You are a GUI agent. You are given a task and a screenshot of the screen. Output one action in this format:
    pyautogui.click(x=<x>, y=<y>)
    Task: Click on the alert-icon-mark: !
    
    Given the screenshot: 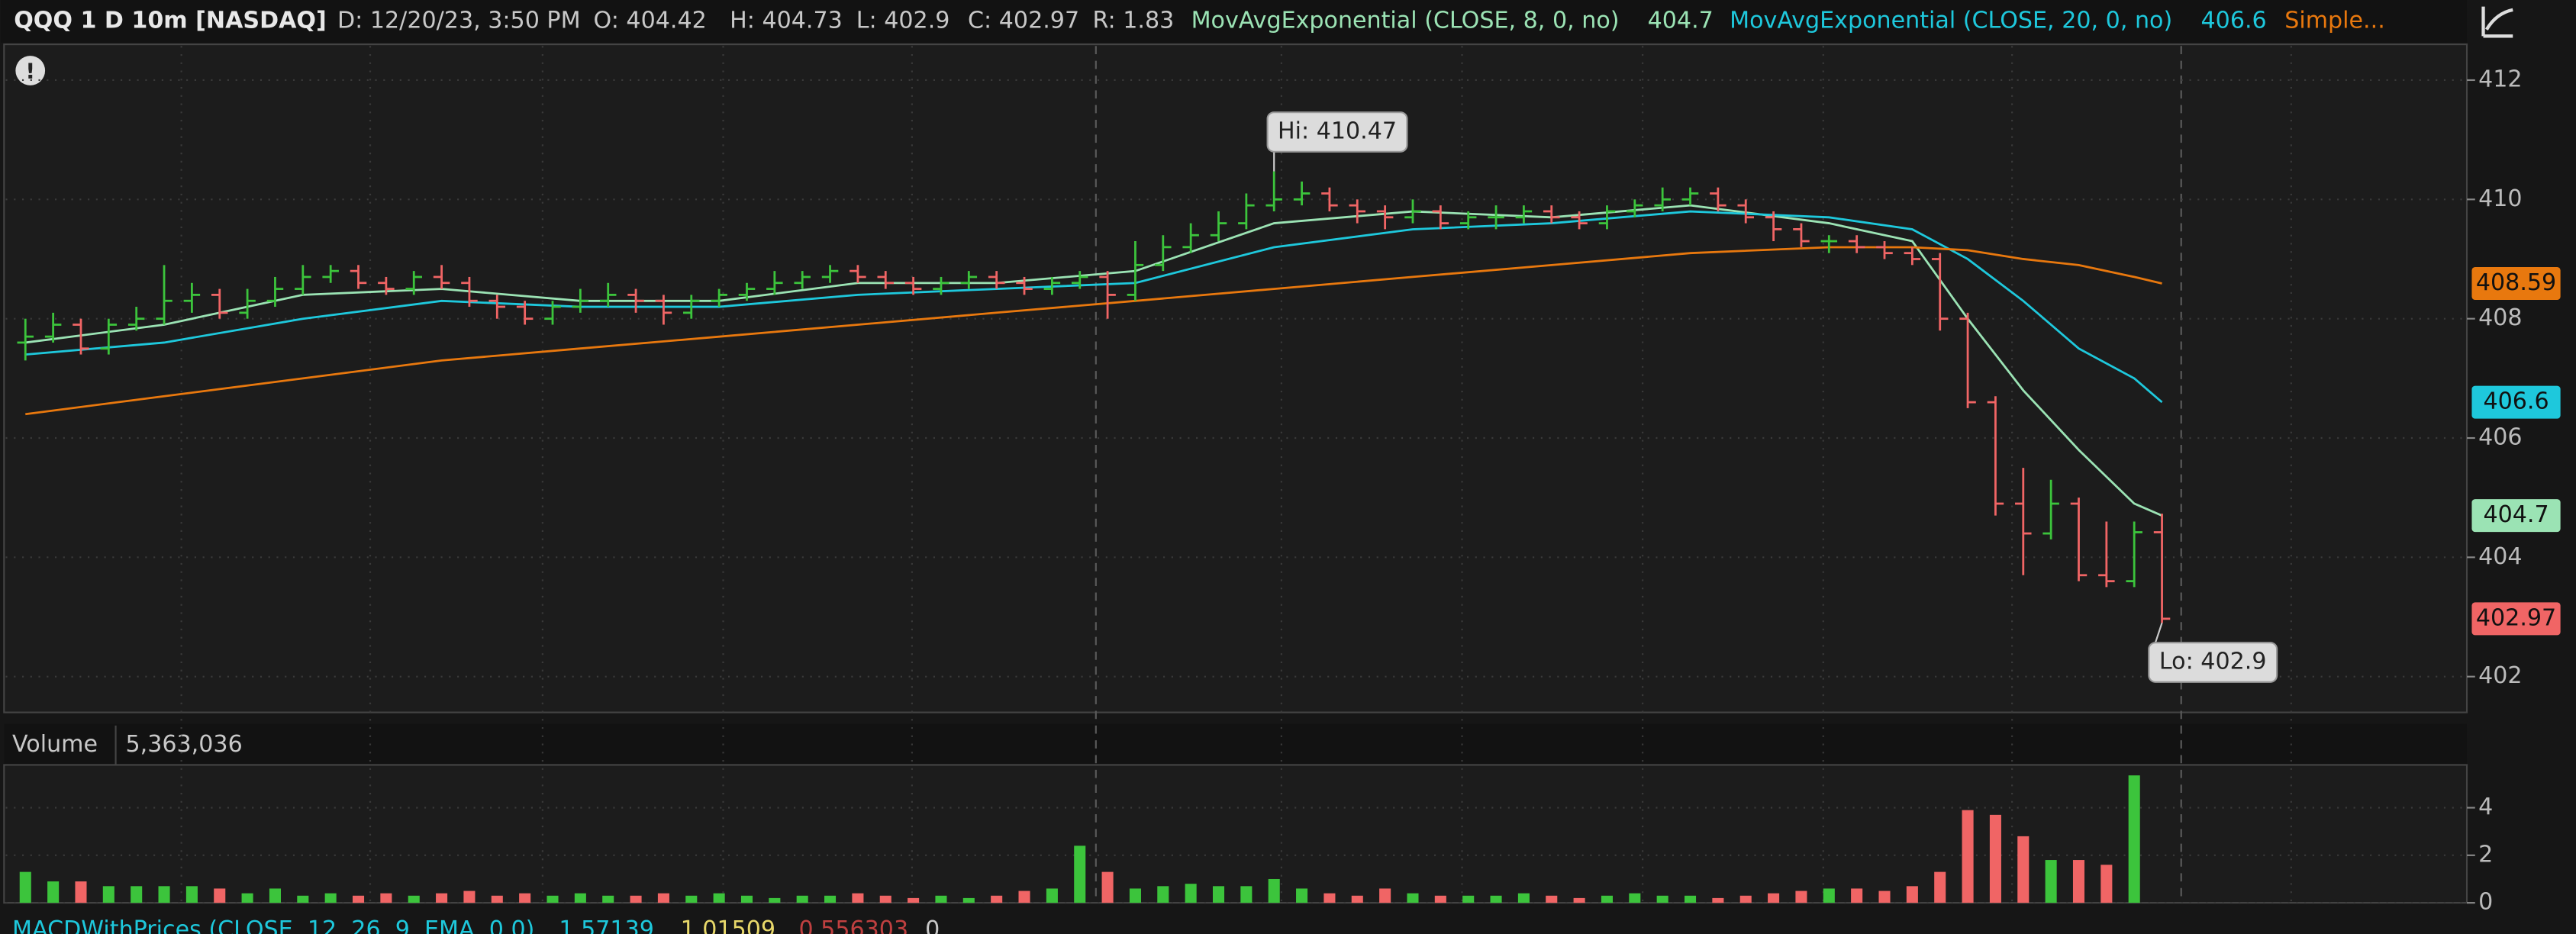 What is the action you would take?
    pyautogui.click(x=30, y=71)
    